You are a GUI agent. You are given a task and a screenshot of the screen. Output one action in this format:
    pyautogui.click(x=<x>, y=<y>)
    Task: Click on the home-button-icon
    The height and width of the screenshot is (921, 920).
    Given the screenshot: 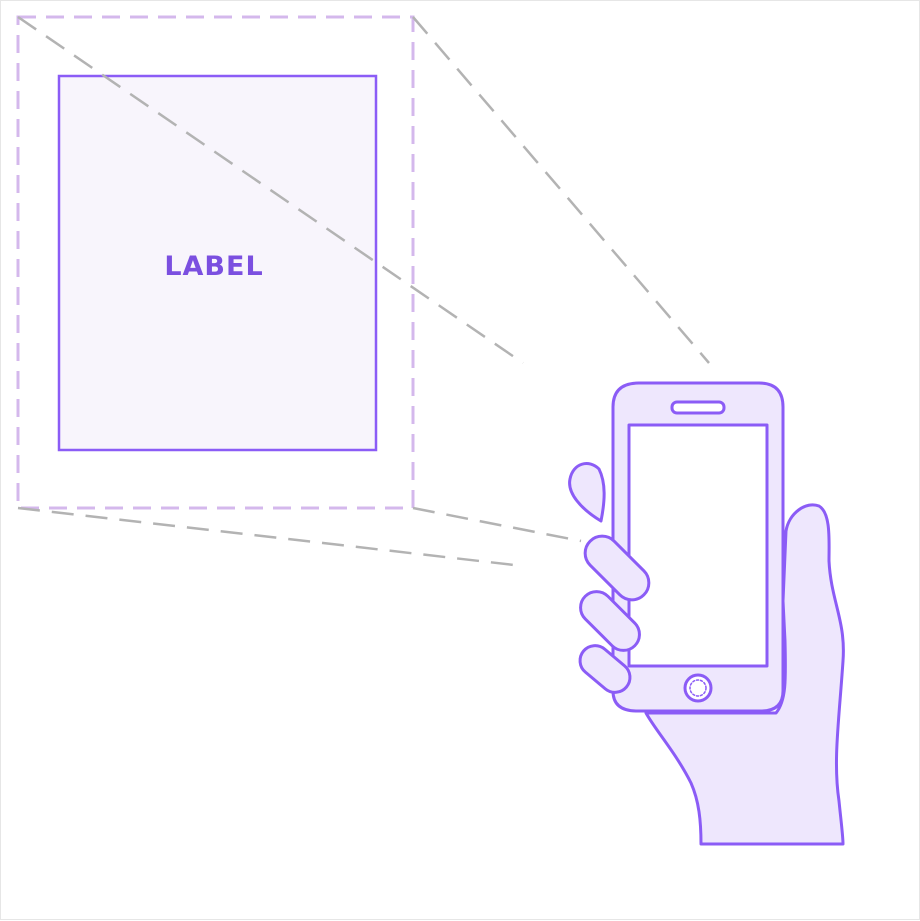 What is the action you would take?
    pyautogui.click(x=698, y=688)
    